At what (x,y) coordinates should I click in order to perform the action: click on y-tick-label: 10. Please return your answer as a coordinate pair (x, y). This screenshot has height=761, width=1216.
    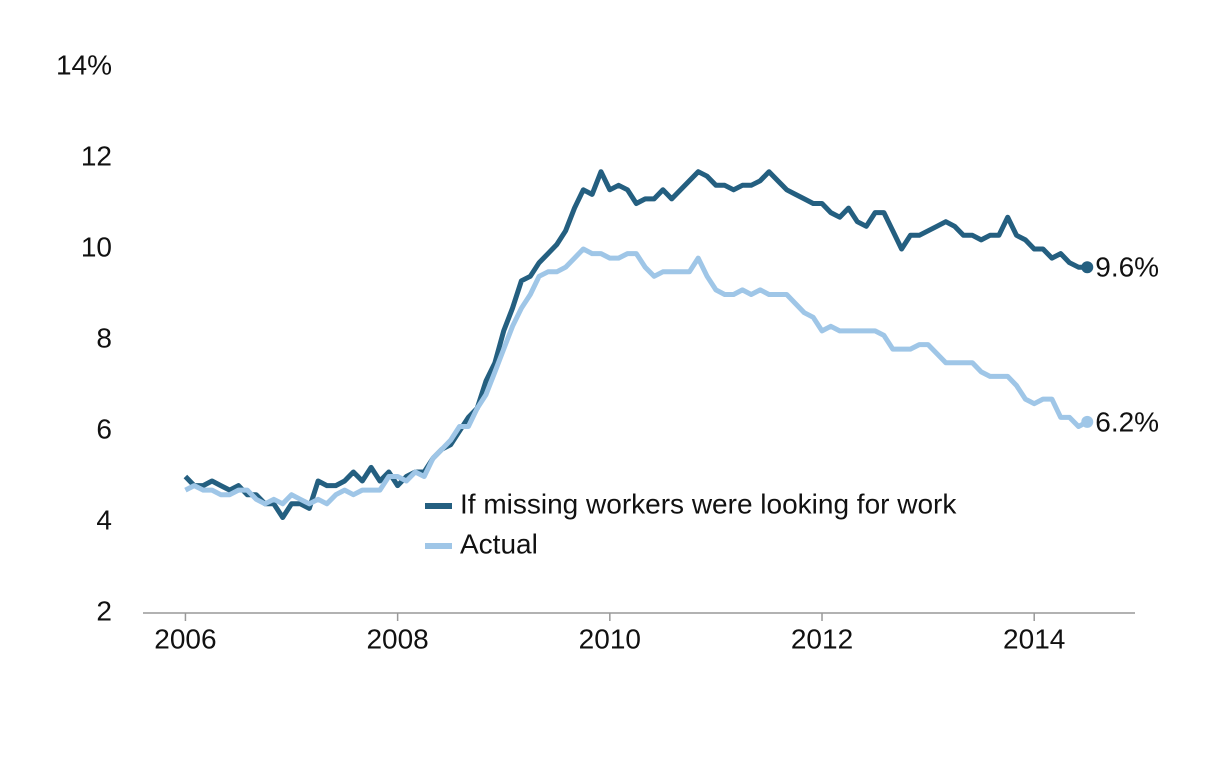
    Looking at the image, I should click on (96, 246).